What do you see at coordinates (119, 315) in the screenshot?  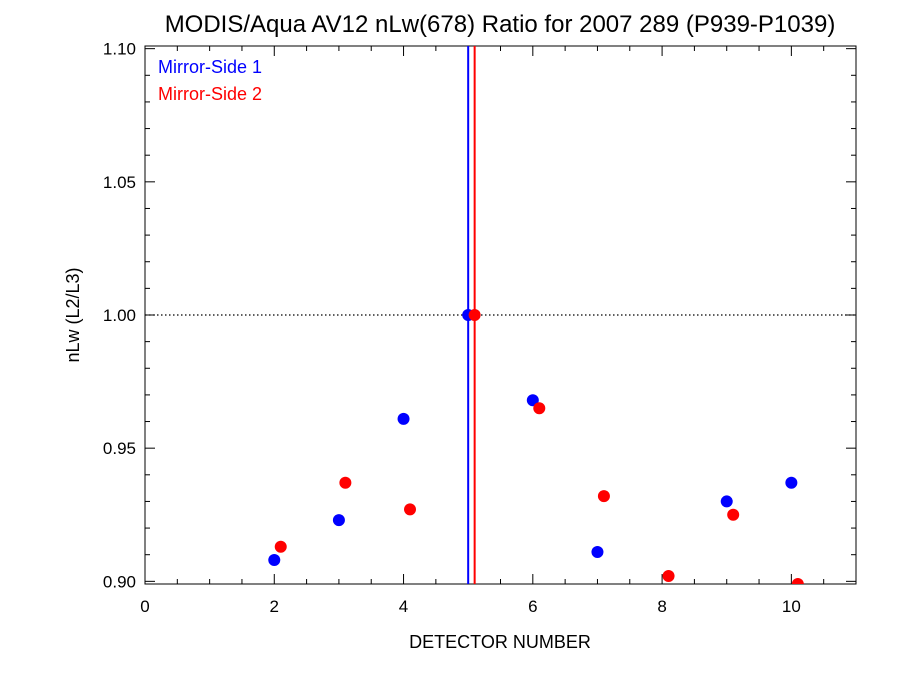 I see `y-tick-label: 1.00` at bounding box center [119, 315].